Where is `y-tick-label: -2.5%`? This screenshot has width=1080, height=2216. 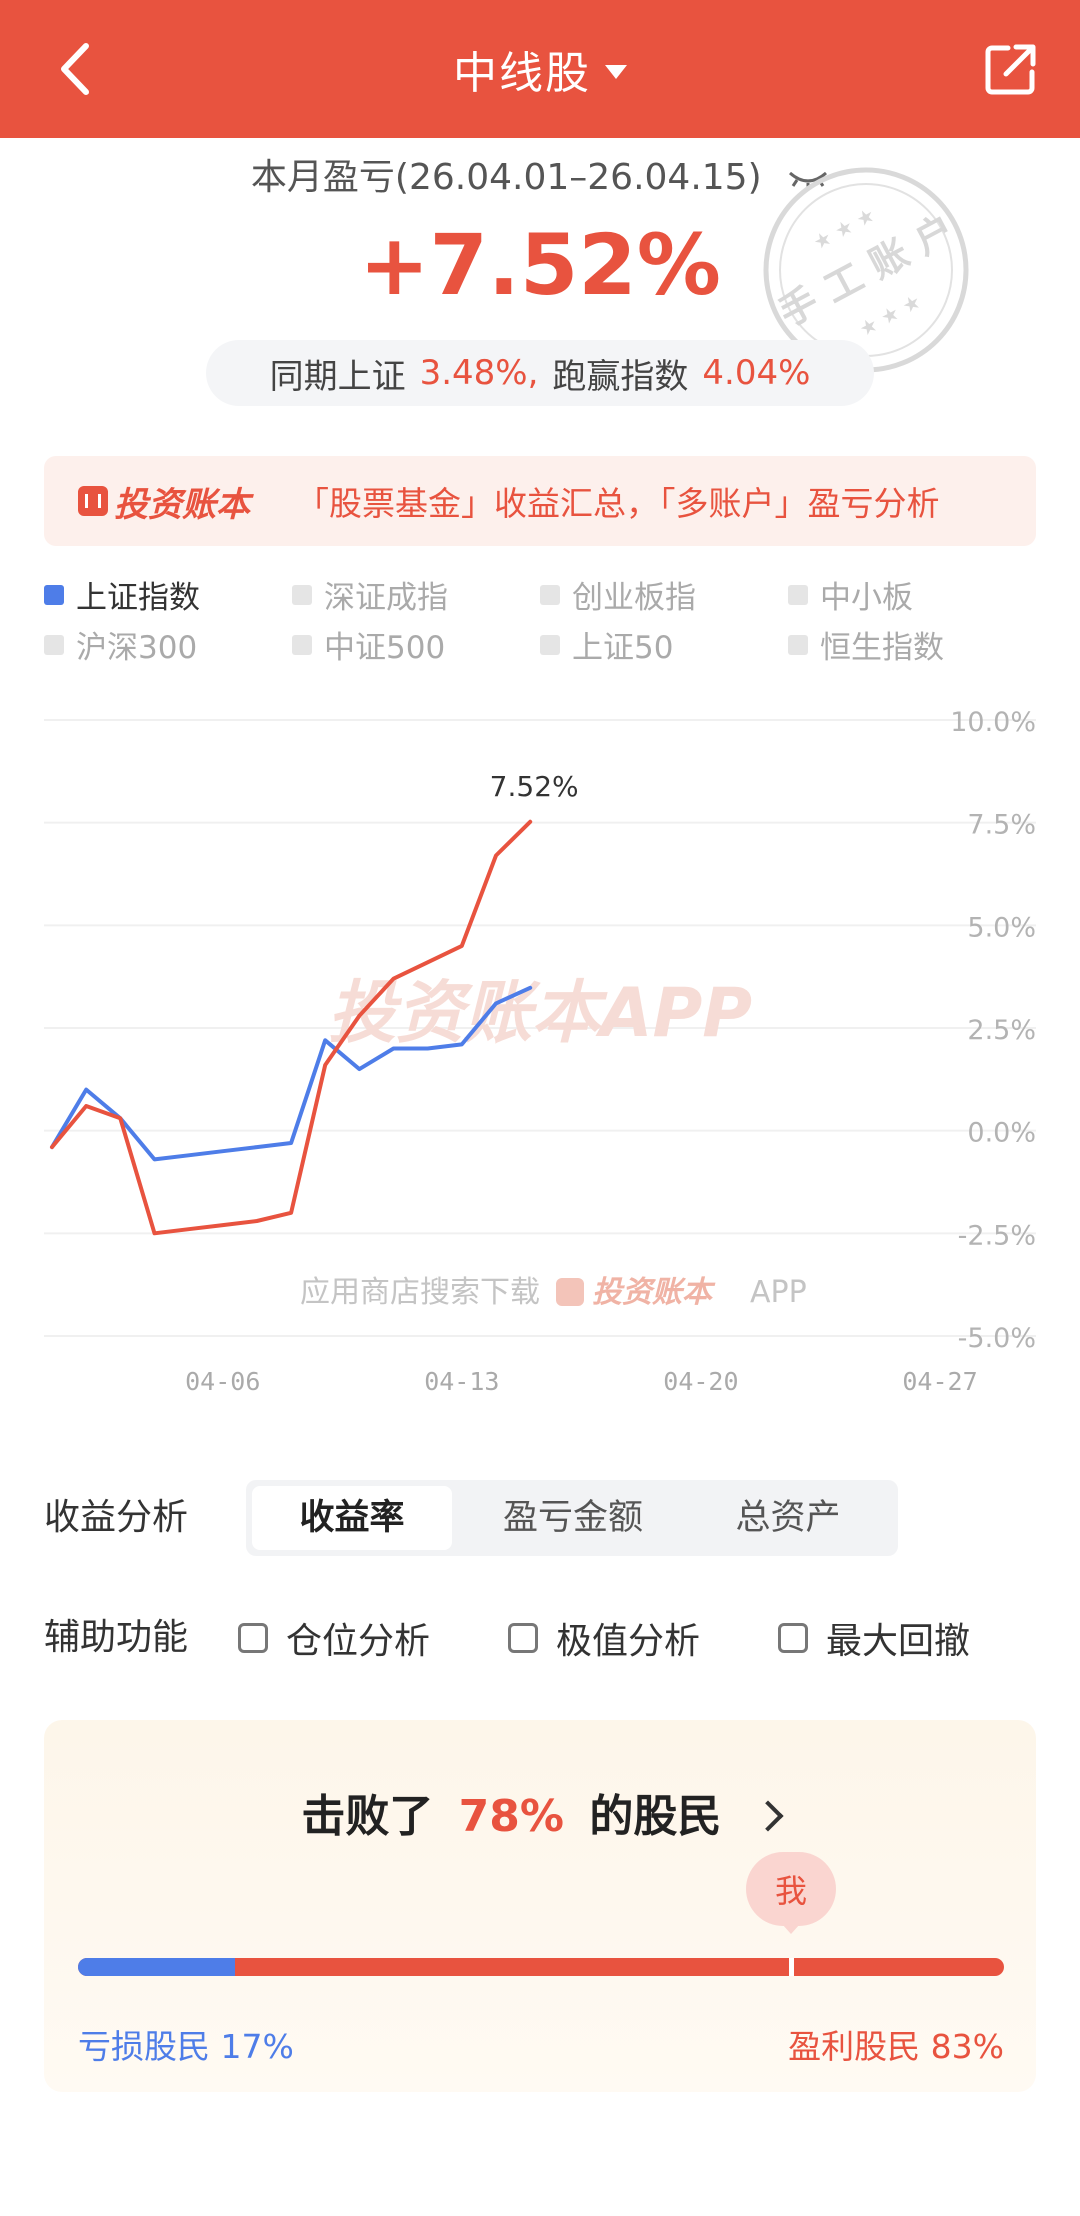
y-tick-label: -2.5% is located at coordinates (997, 1235).